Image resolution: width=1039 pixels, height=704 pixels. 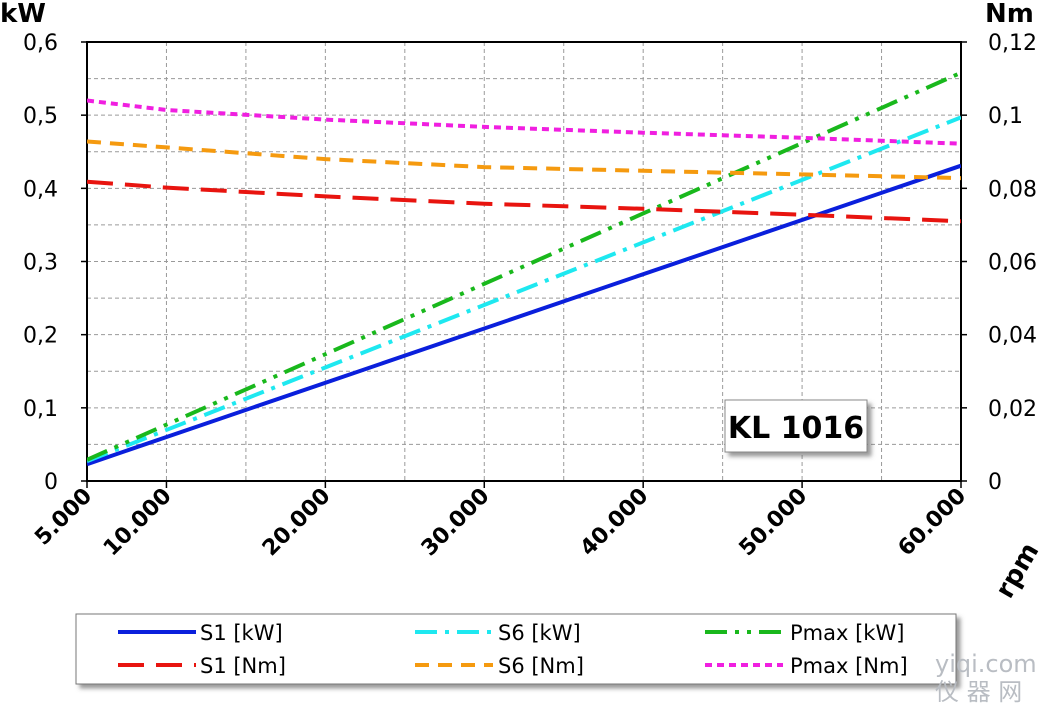 What do you see at coordinates (297, 523) in the screenshot?
I see `x-tick-label: 20.000` at bounding box center [297, 523].